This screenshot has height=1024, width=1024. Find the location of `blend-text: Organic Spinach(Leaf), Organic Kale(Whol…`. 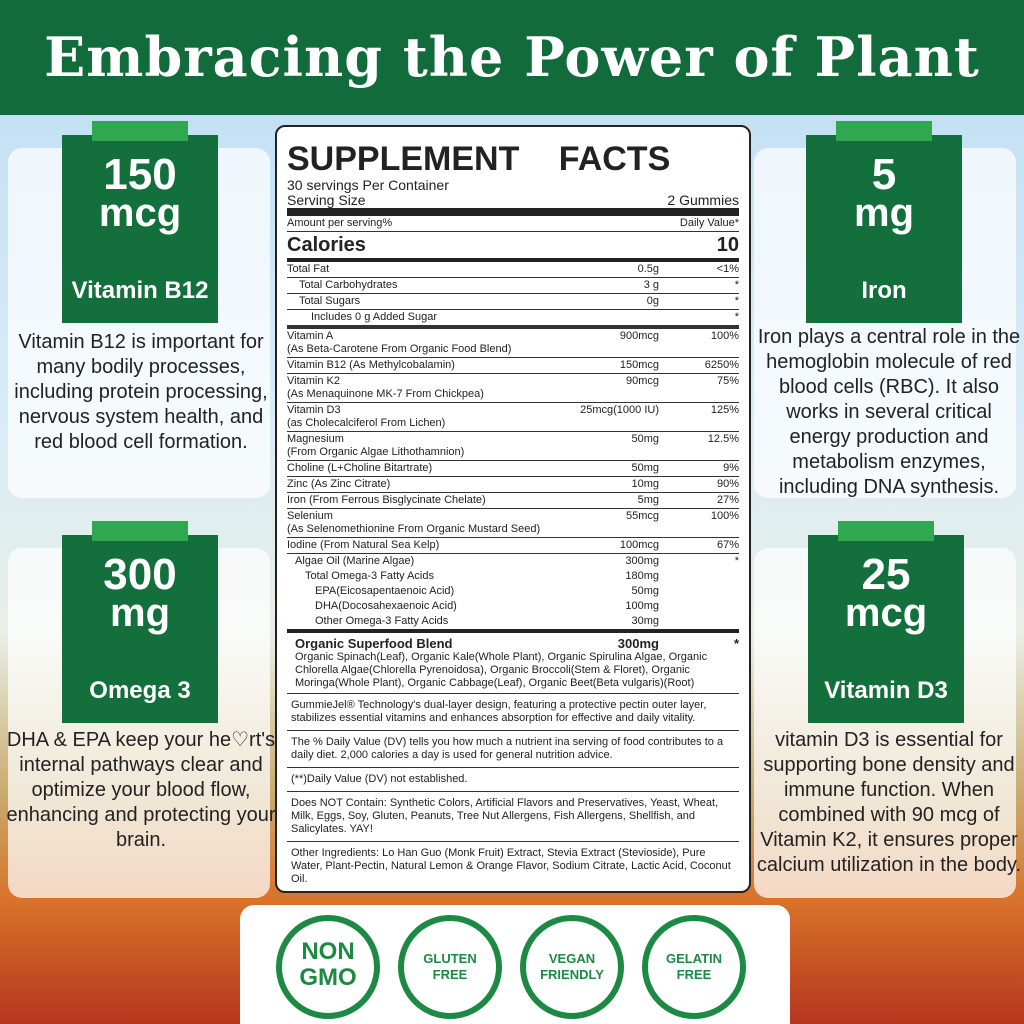

blend-text: Organic Spinach(Leaf), Organic Kale(Whol… is located at coordinates (501, 670).